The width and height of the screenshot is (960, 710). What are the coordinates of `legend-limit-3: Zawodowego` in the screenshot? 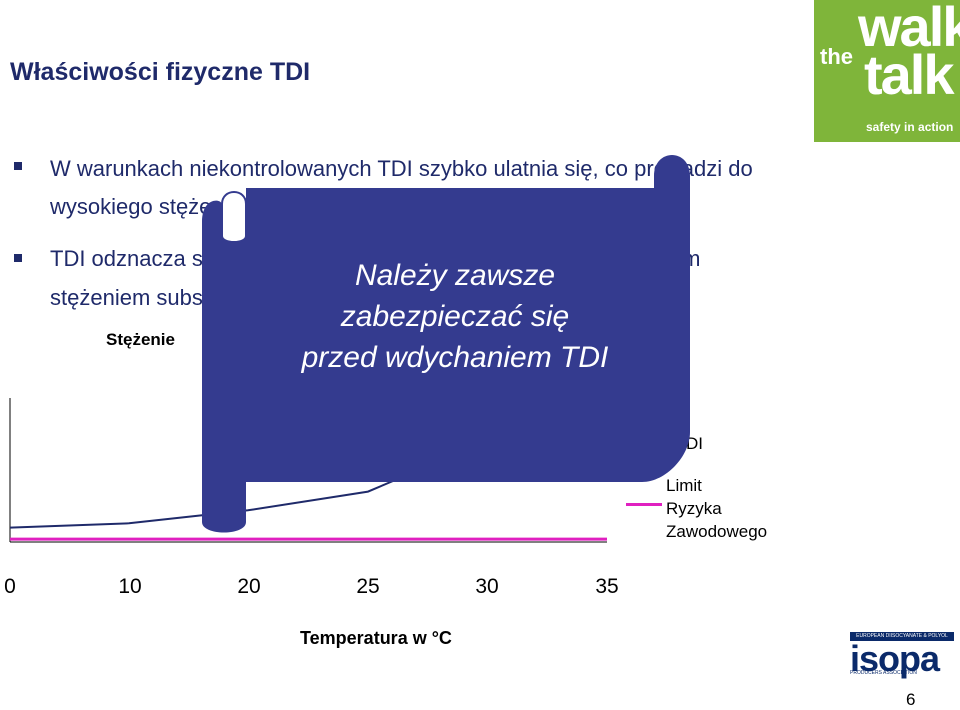 It's located at (717, 531).